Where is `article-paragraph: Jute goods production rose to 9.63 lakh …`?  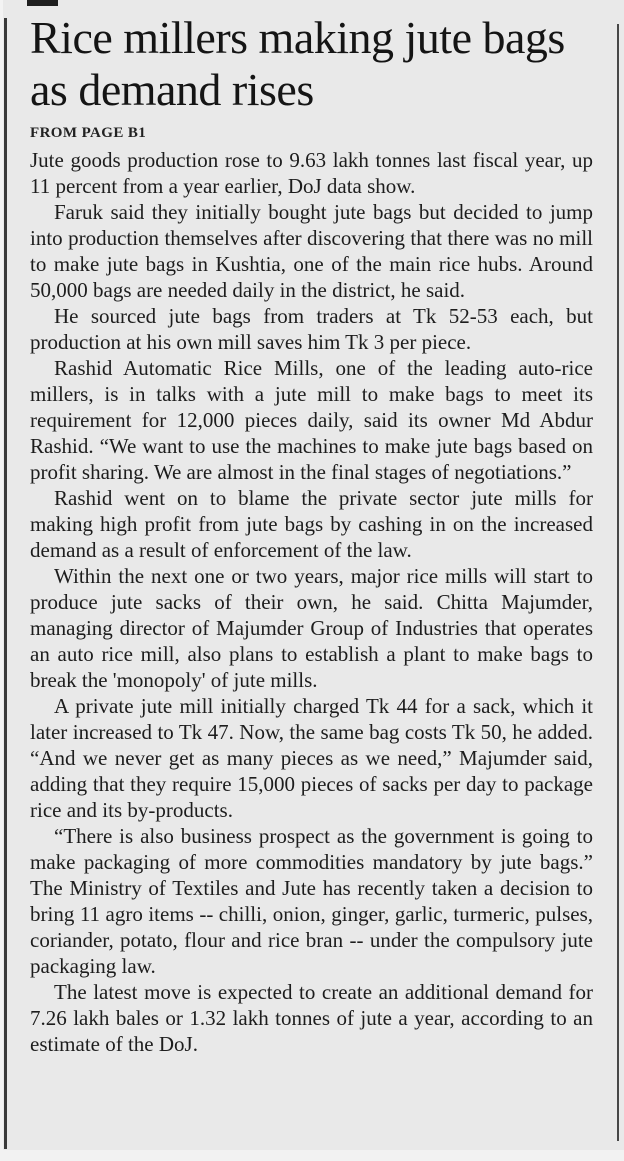
article-paragraph: Jute goods production rose to 9.63 lakh … is located at coordinates (311, 173).